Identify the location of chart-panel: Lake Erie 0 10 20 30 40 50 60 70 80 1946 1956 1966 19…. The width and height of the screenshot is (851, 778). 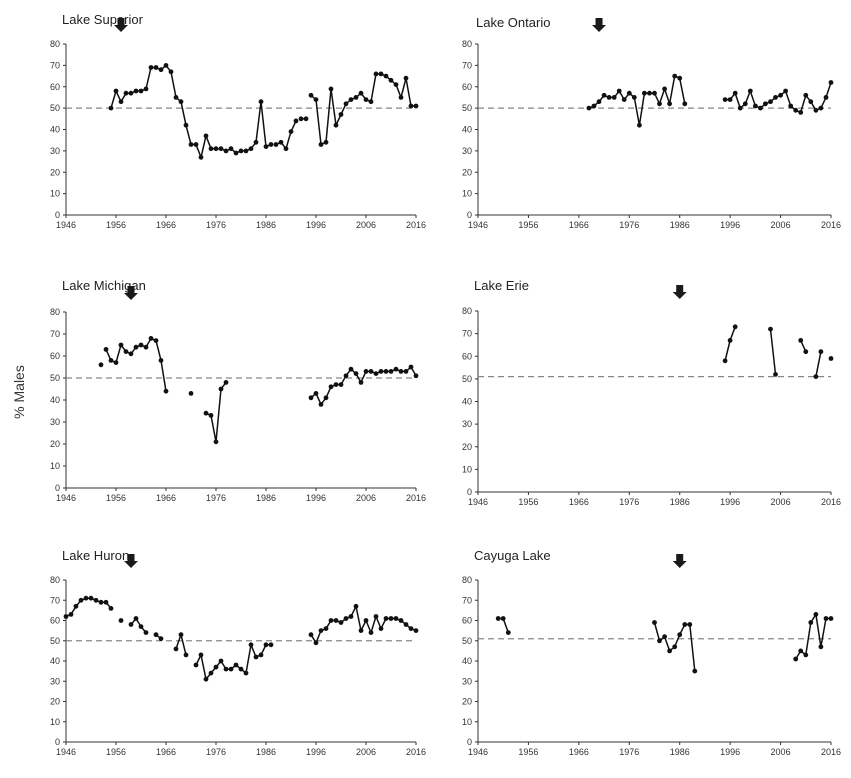
(651, 392).